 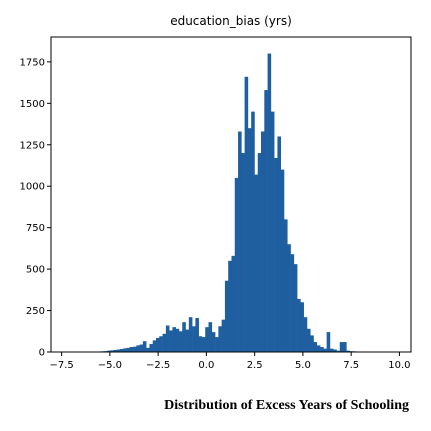 I want to click on x-axis: −7.5 −5.0 −2.5 0.0 2.5 5.0 7.5 10.0, so click(x=230, y=361).